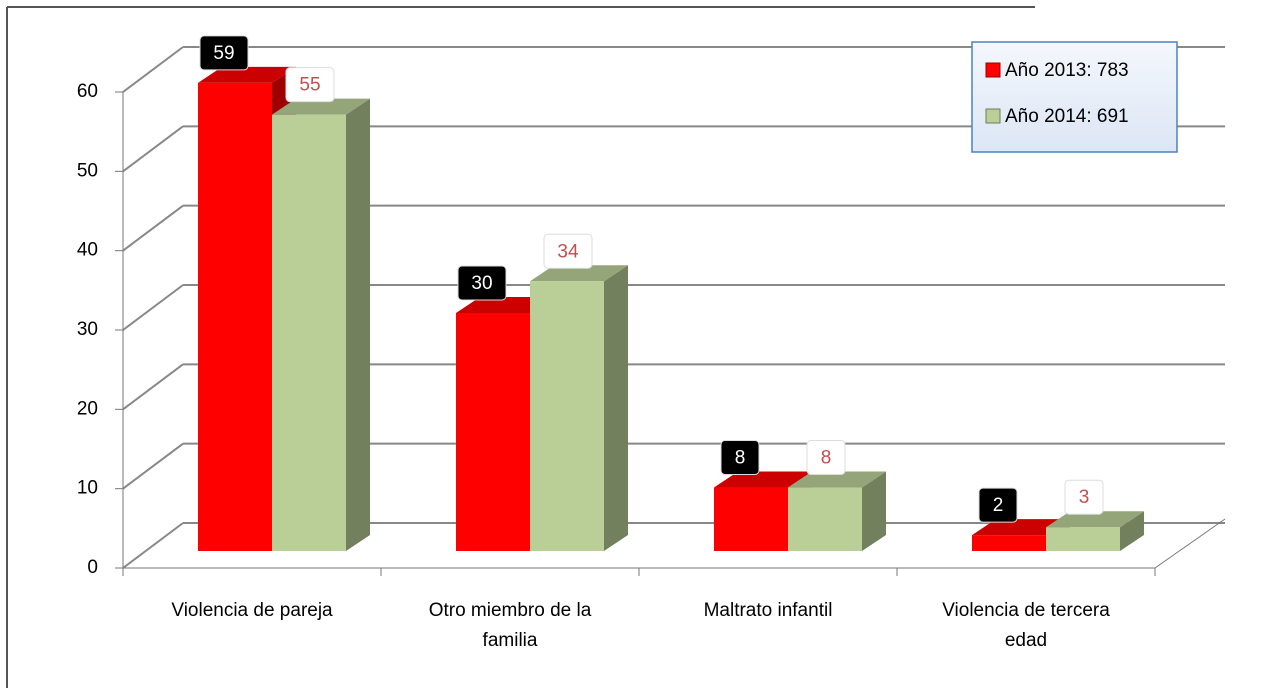 This screenshot has height=688, width=1282. What do you see at coordinates (87, 408) in the screenshot?
I see `y-tick-label: 20` at bounding box center [87, 408].